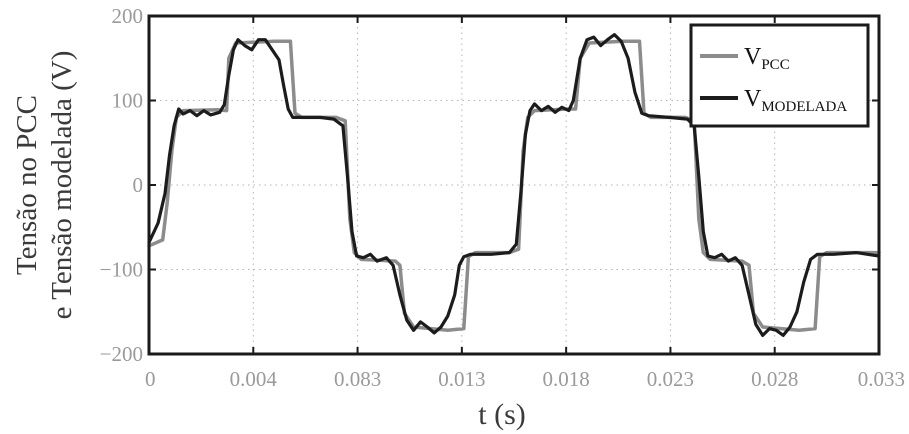  Describe the element at coordinates (138, 185) in the screenshot. I see `y-tick-label: 0` at that location.